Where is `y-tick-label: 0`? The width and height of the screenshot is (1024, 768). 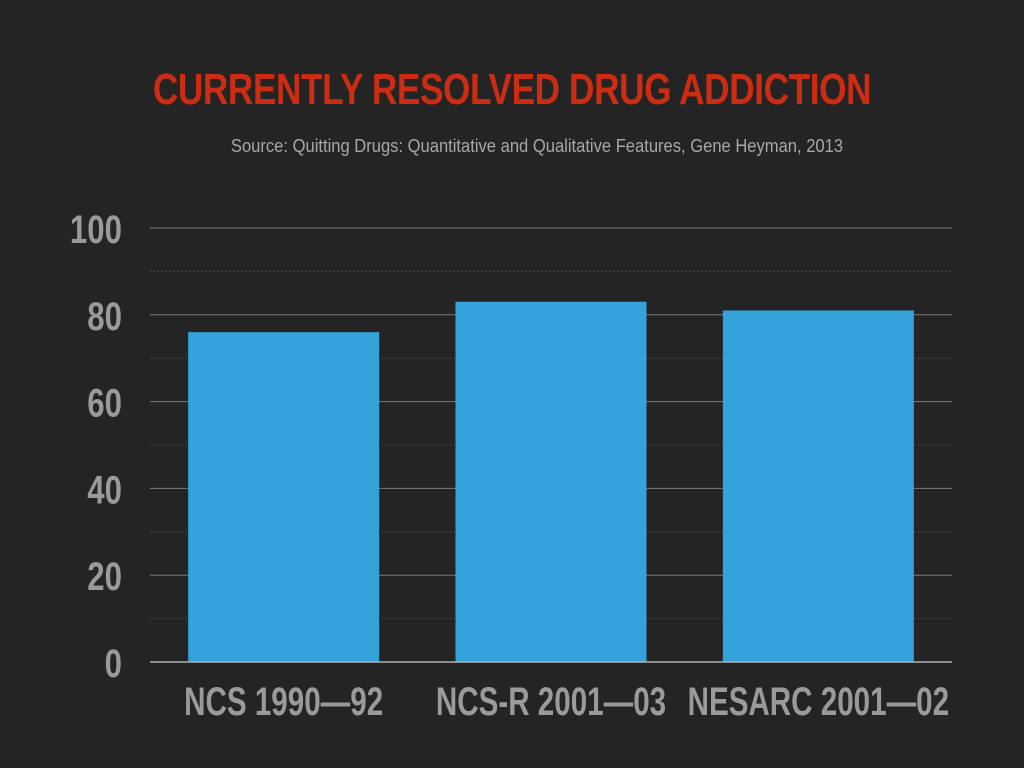 y-tick-label: 0 is located at coordinates (113, 663).